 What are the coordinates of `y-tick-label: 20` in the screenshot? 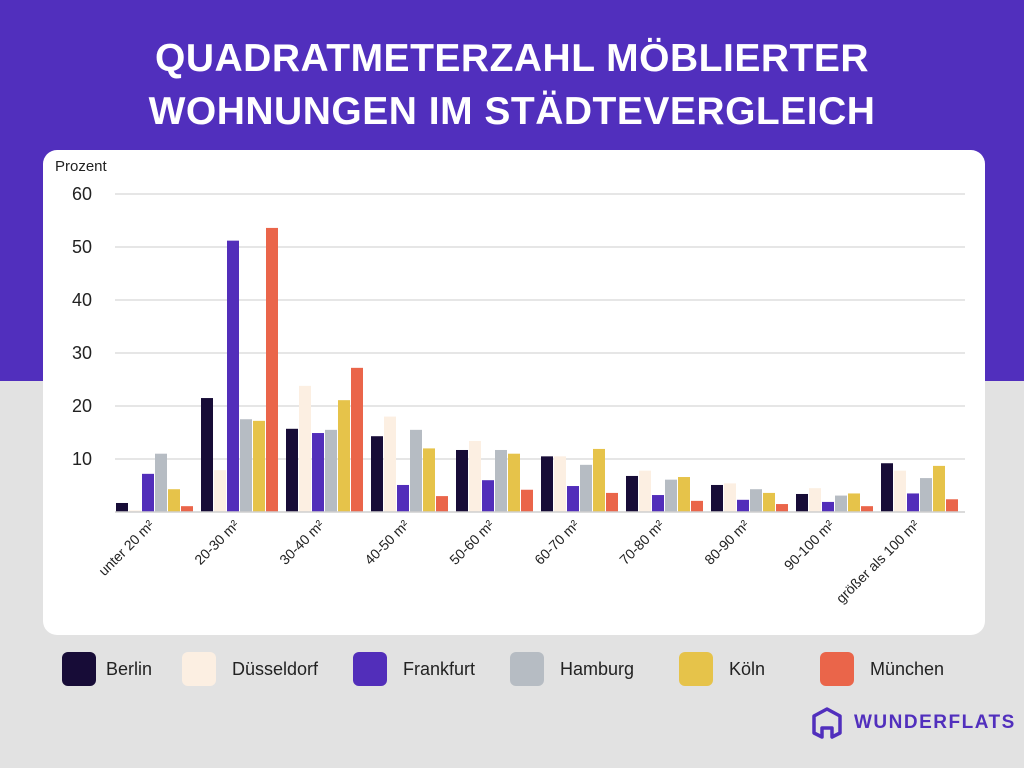 It's located at (82, 406).